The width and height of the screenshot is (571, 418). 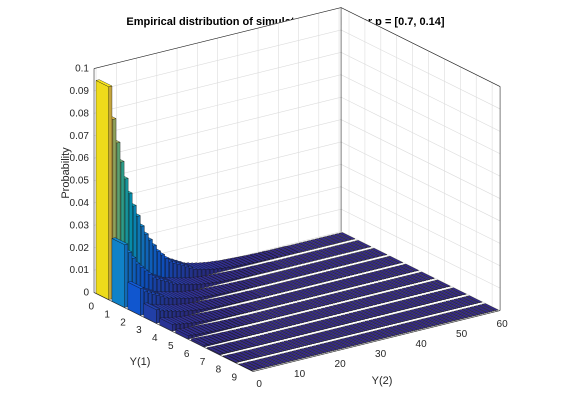 I want to click on bar-x8-y31, so click(x=356, y=328).